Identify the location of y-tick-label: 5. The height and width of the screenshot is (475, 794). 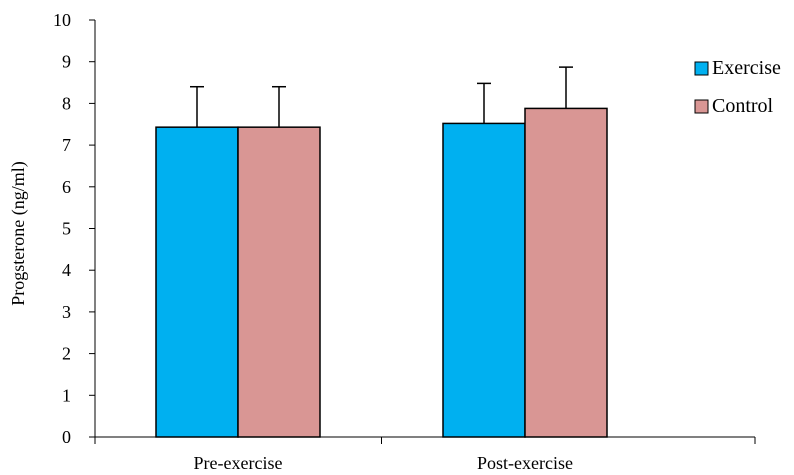
(66, 229).